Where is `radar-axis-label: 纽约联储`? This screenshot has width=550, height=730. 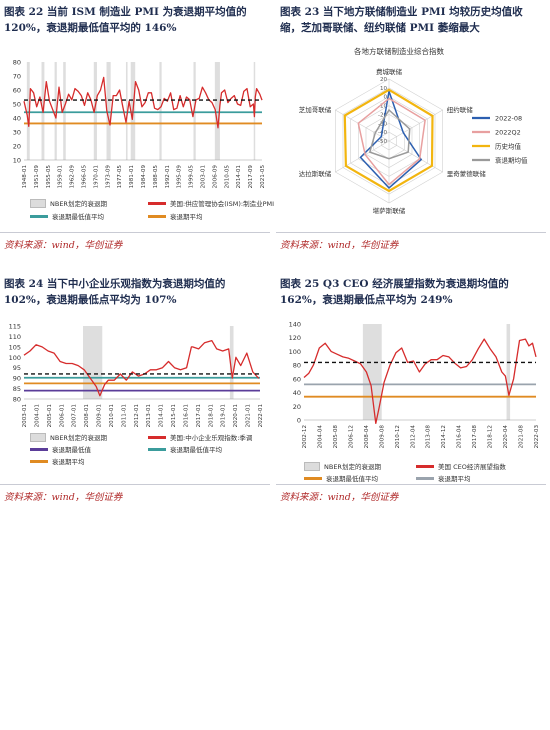 radar-axis-label: 纽约联储 is located at coordinates (460, 109).